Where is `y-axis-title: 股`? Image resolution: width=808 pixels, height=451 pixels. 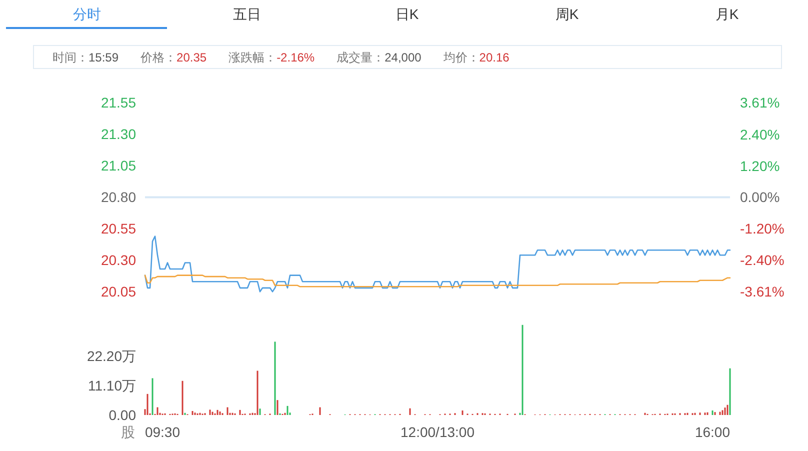 y-axis-title: 股 is located at coordinates (128, 432).